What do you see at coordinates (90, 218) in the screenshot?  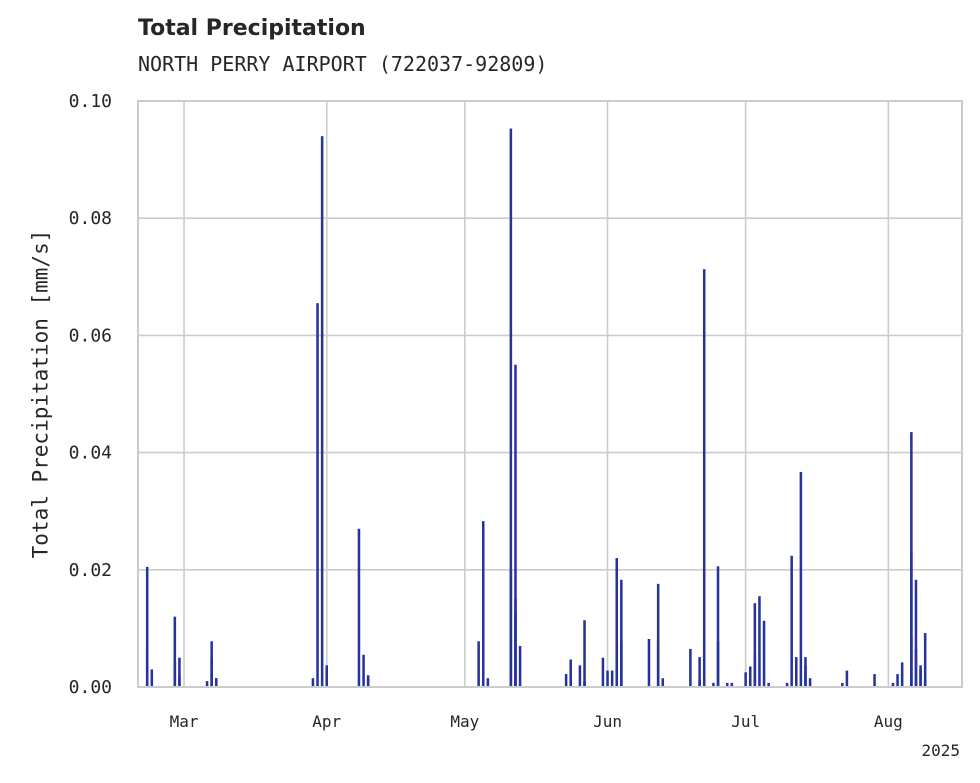 I see `y-tick-label: 0.08` at bounding box center [90, 218].